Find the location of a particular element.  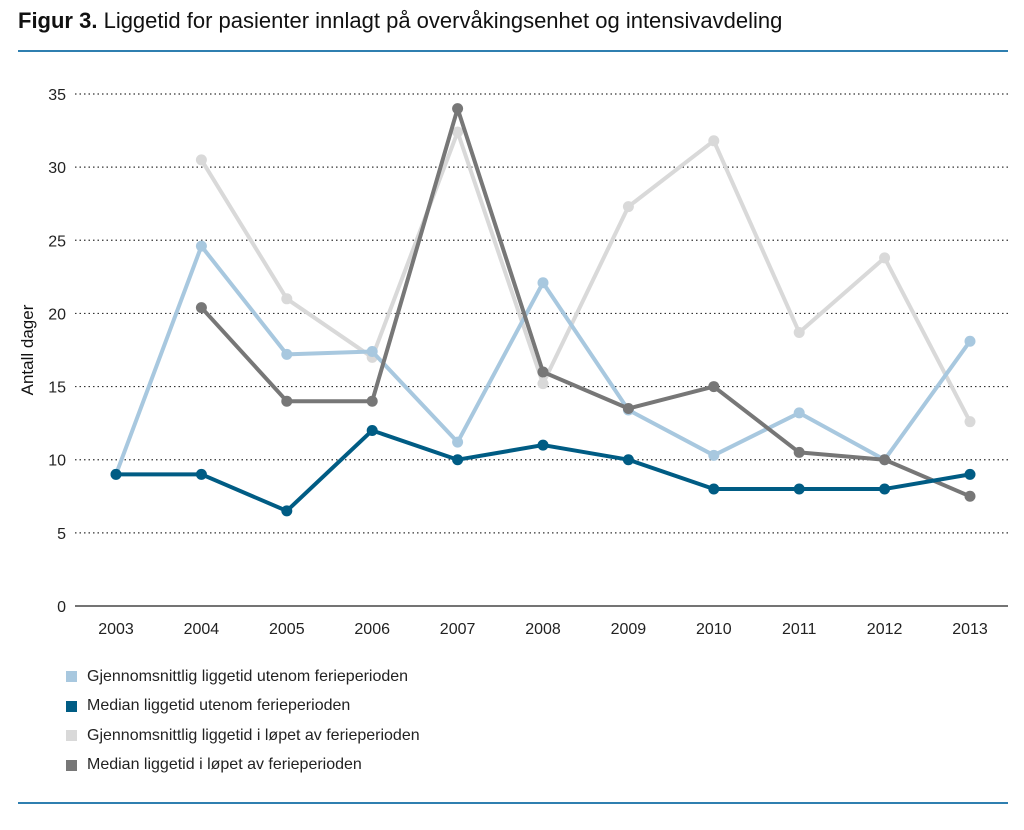

x-tick-label: 2010 is located at coordinates (714, 629).